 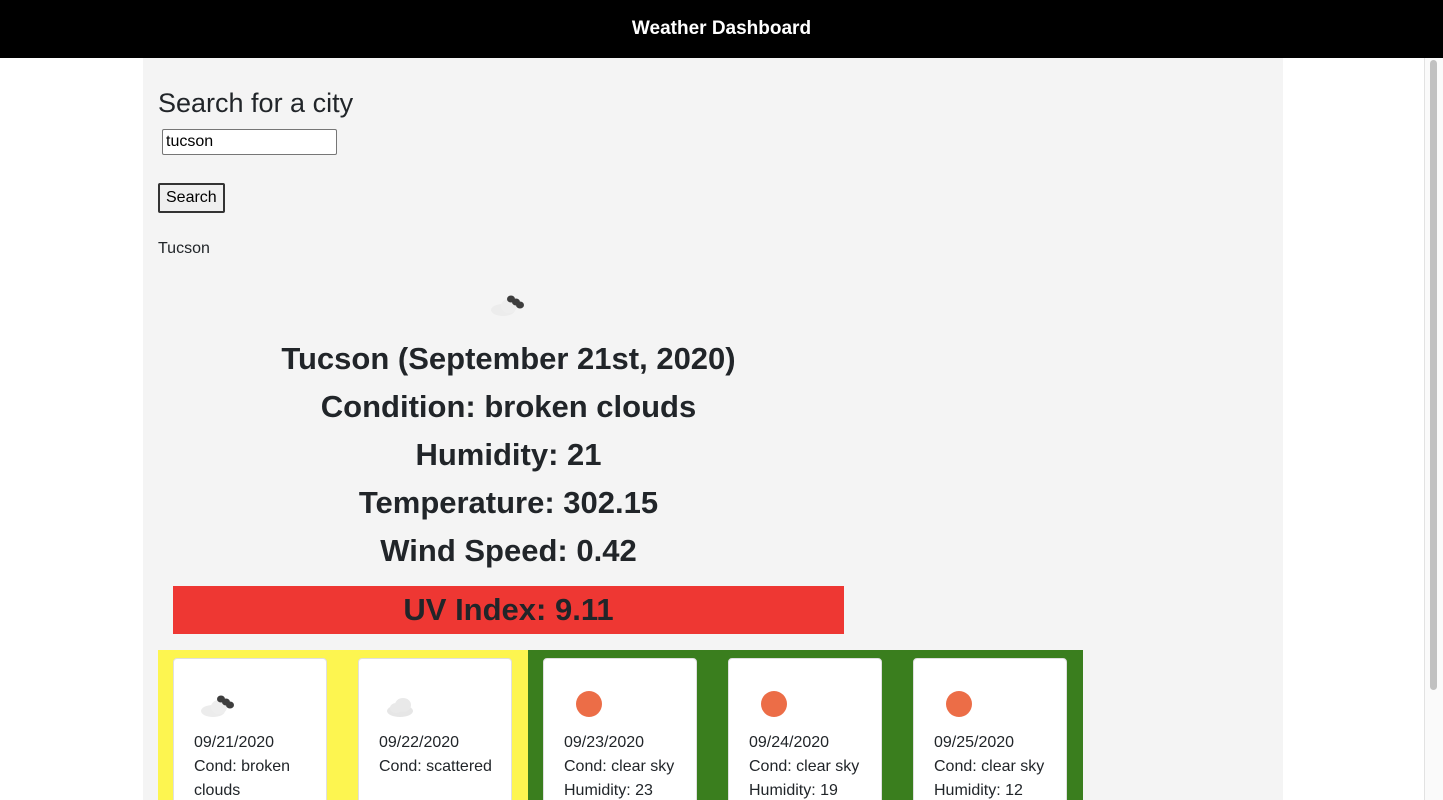 What do you see at coordinates (435, 729) in the screenshot?
I see `forecast-card: 09/22/2020 Cond: scattered` at bounding box center [435, 729].